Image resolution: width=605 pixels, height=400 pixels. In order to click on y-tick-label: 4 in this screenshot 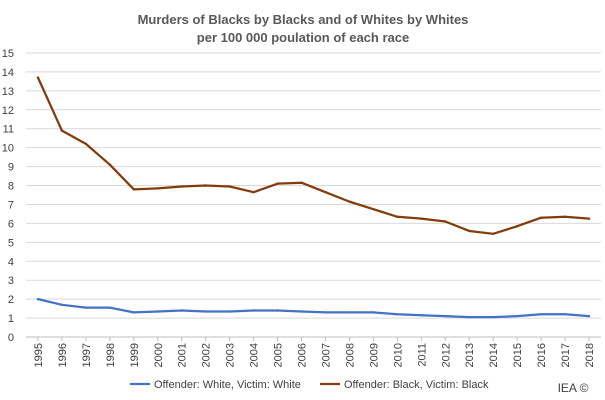, I will do `click(11, 262)`.